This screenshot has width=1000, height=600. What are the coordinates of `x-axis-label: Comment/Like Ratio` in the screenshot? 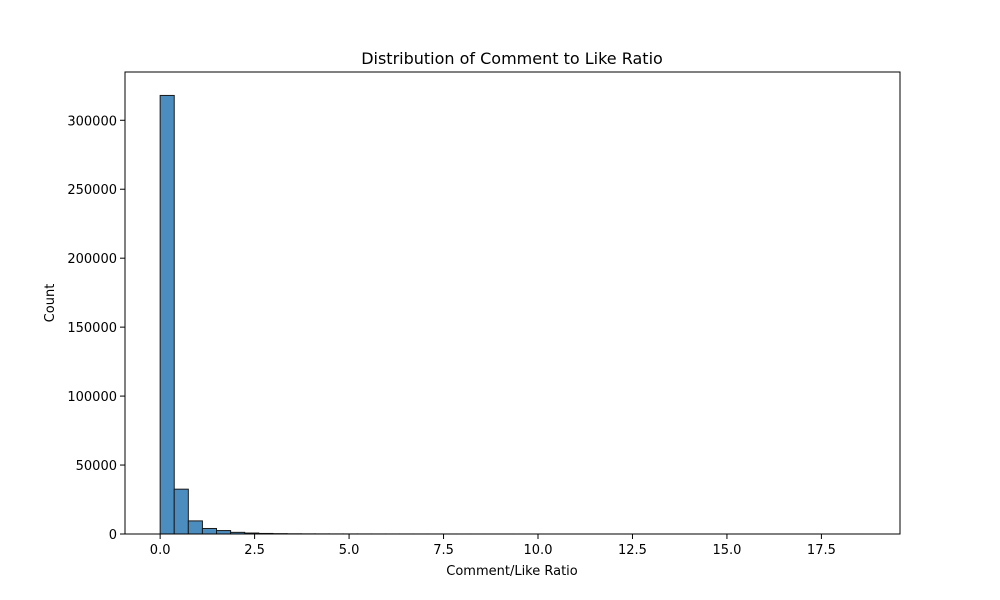 It's located at (512, 571).